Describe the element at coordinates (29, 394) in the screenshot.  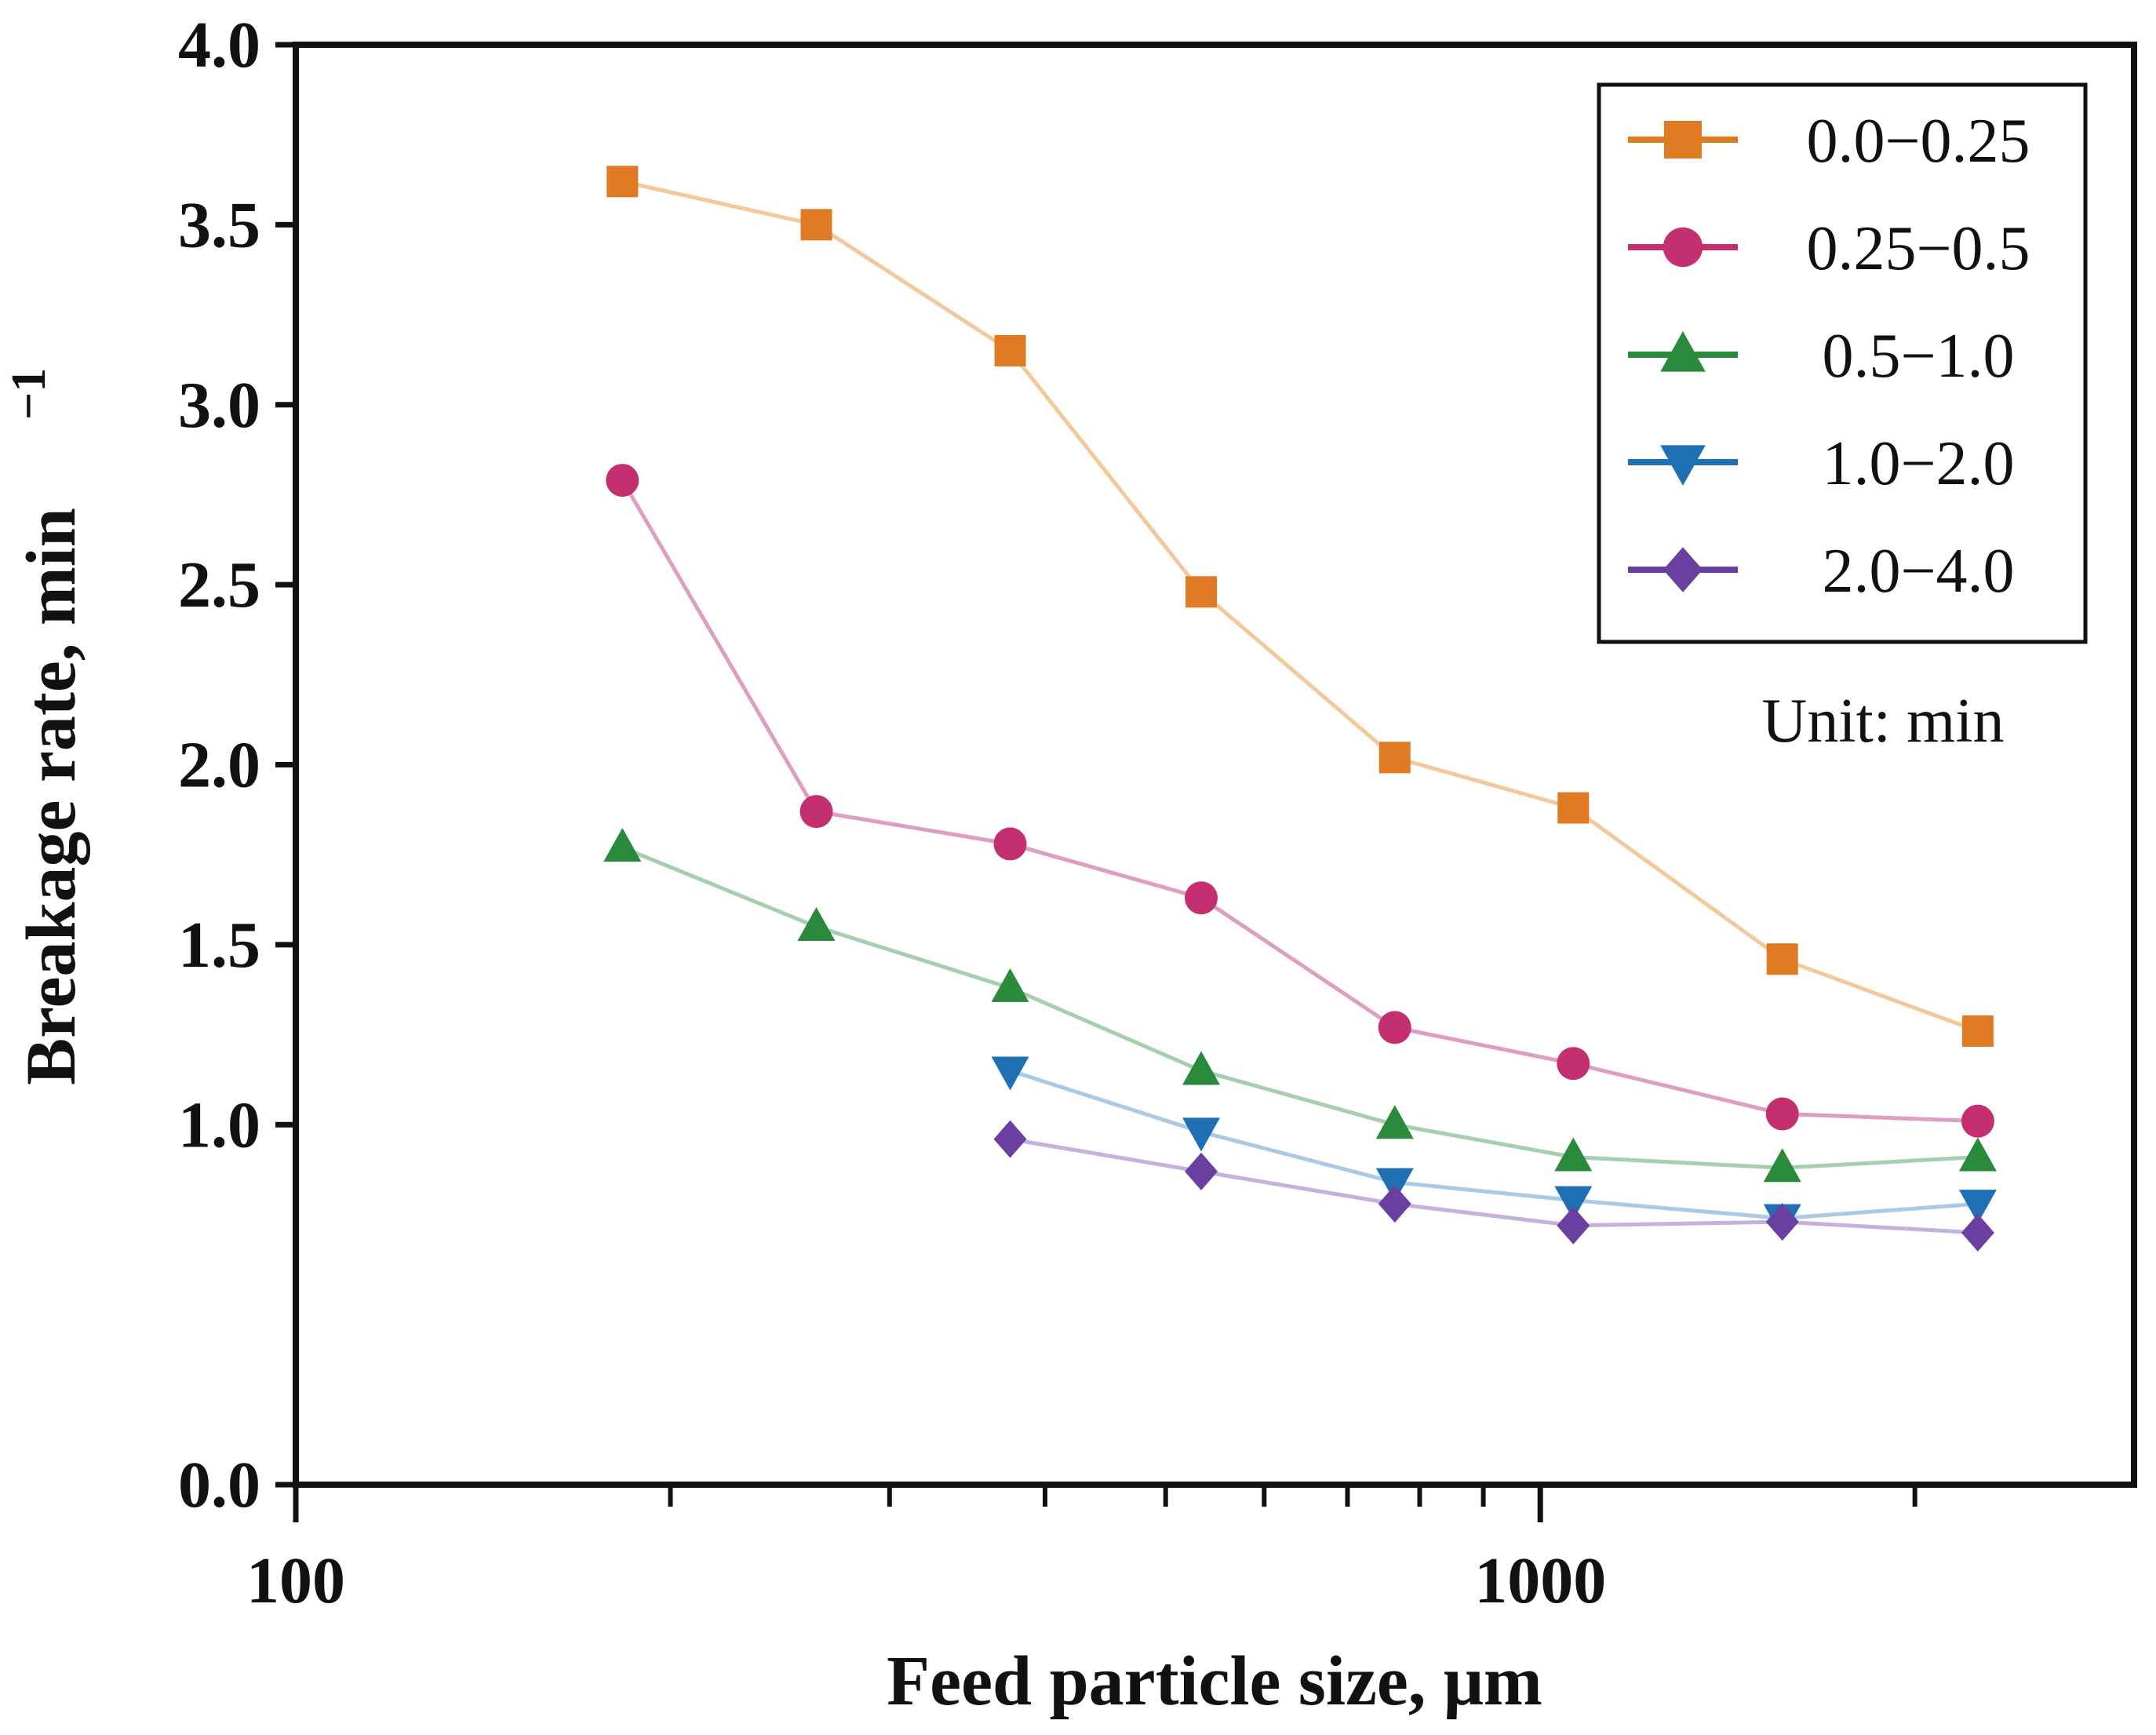
I see `y-axis-title-superscript: −1` at that location.